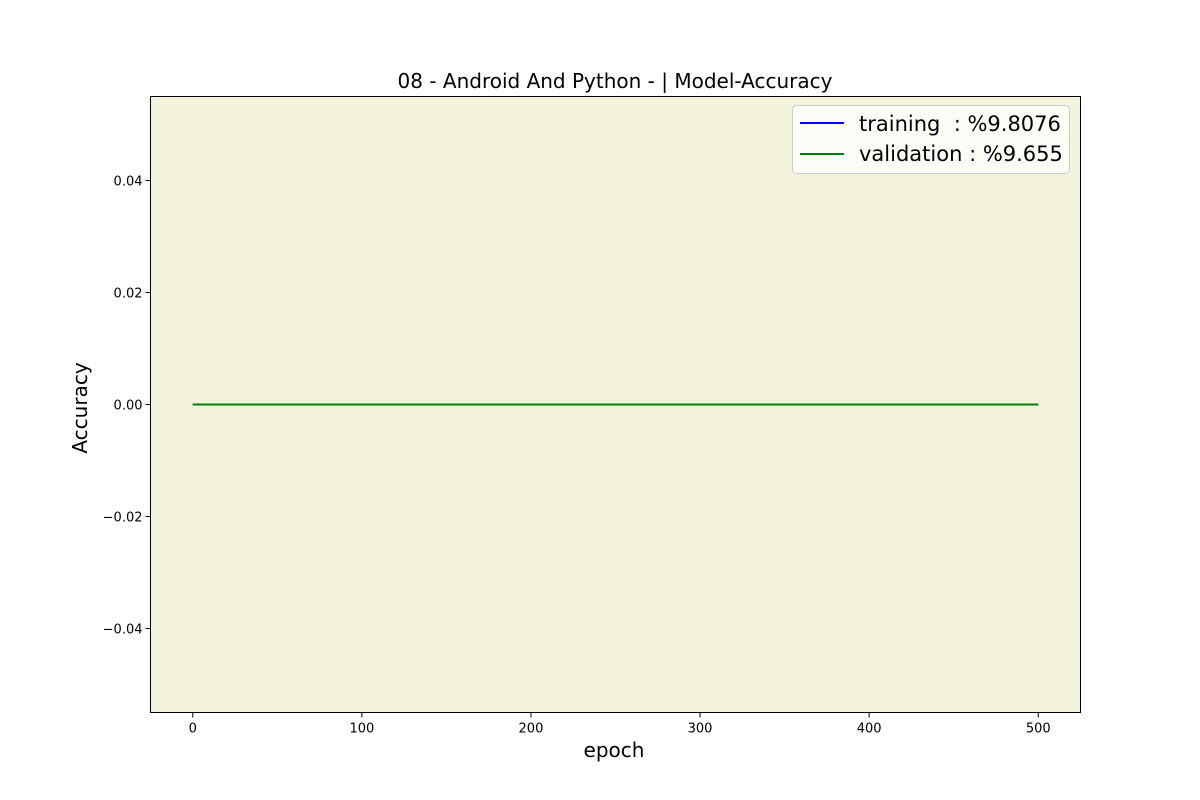 The width and height of the screenshot is (1200, 800). Describe the element at coordinates (960, 124) in the screenshot. I see `legend-label-training: training : %9.8076` at that location.